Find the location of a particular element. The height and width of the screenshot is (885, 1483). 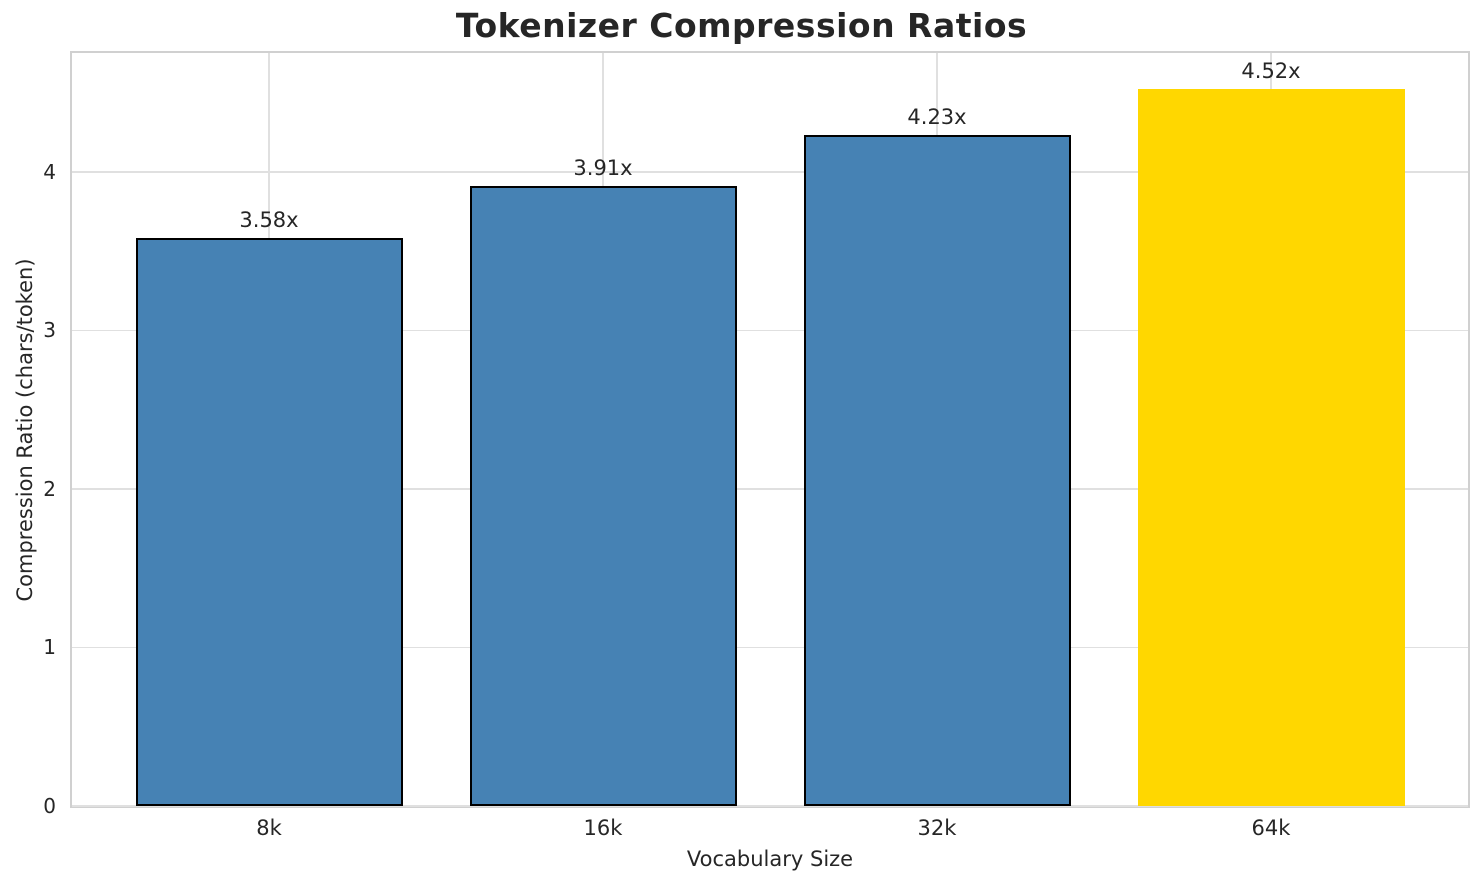

y-tick-label: 1 is located at coordinates (49, 647).